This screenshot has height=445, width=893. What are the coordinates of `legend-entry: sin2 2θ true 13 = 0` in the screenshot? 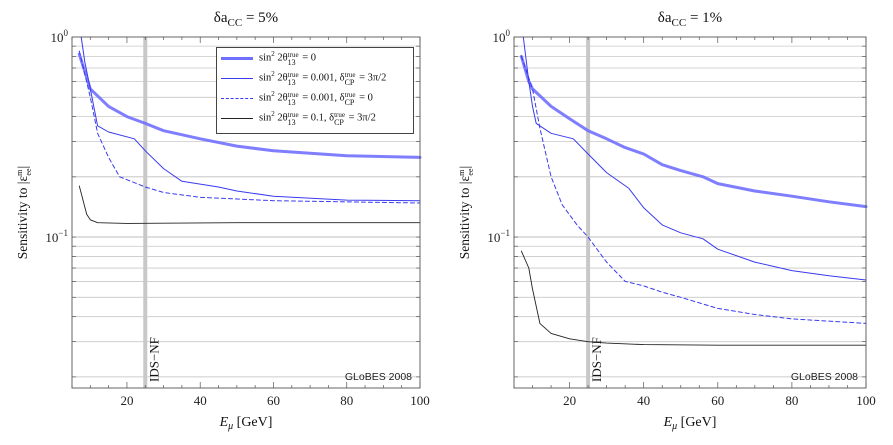 It's located at (315, 58).